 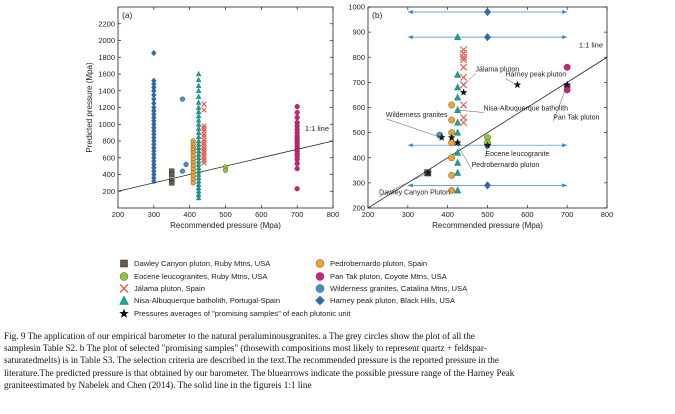 I want to click on y-tick-label-b: 400, so click(x=358, y=157).